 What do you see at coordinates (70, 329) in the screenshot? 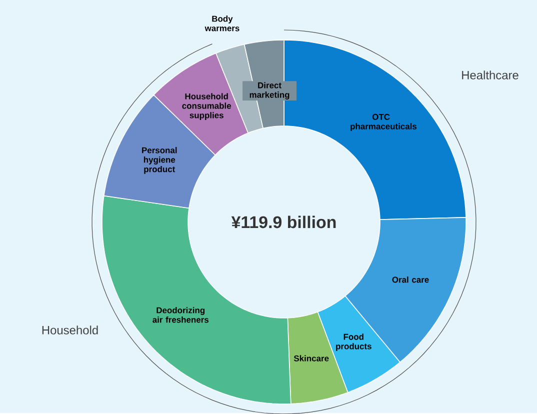
I see `text: Household` at bounding box center [70, 329].